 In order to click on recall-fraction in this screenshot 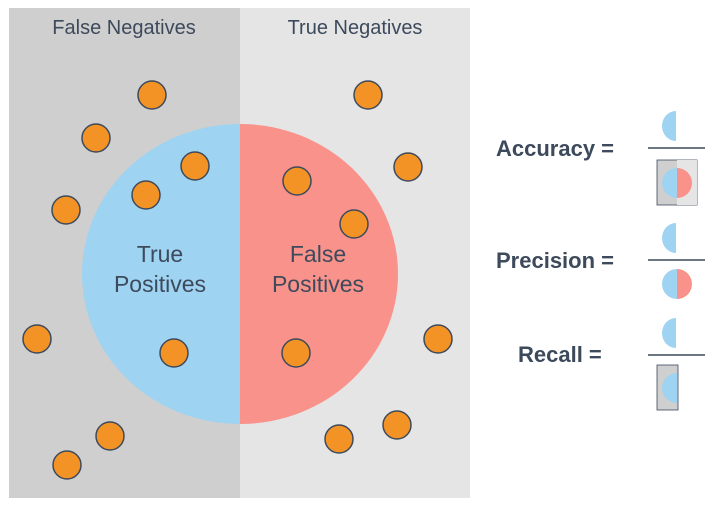, I will do `click(676, 364)`.